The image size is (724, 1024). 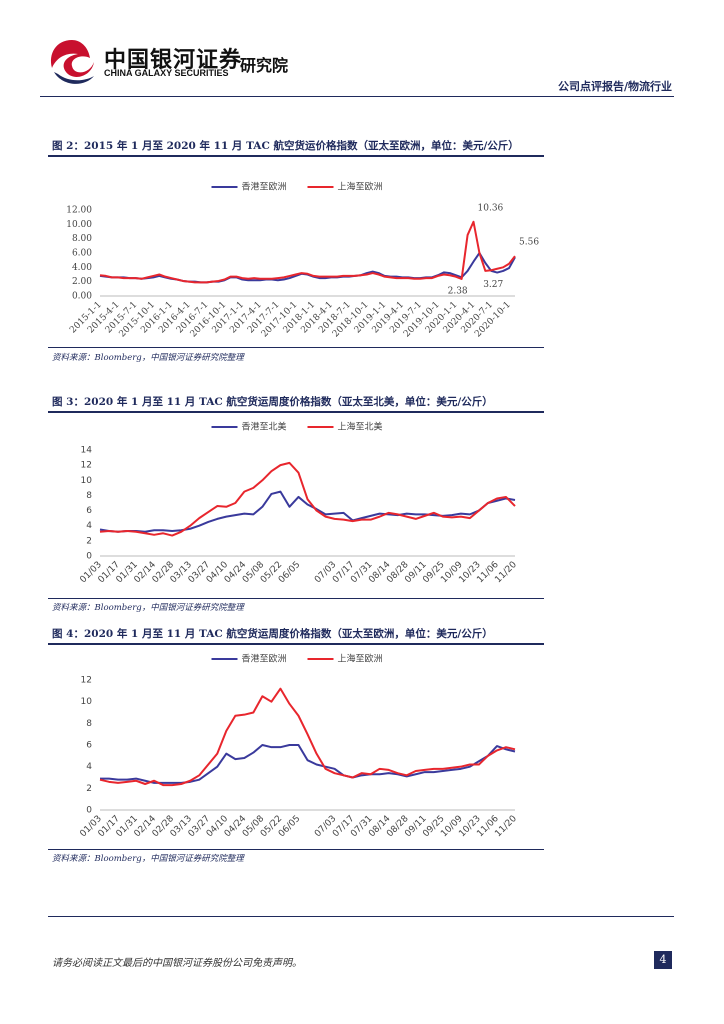 I want to click on data-label: 2.38, so click(x=458, y=291).